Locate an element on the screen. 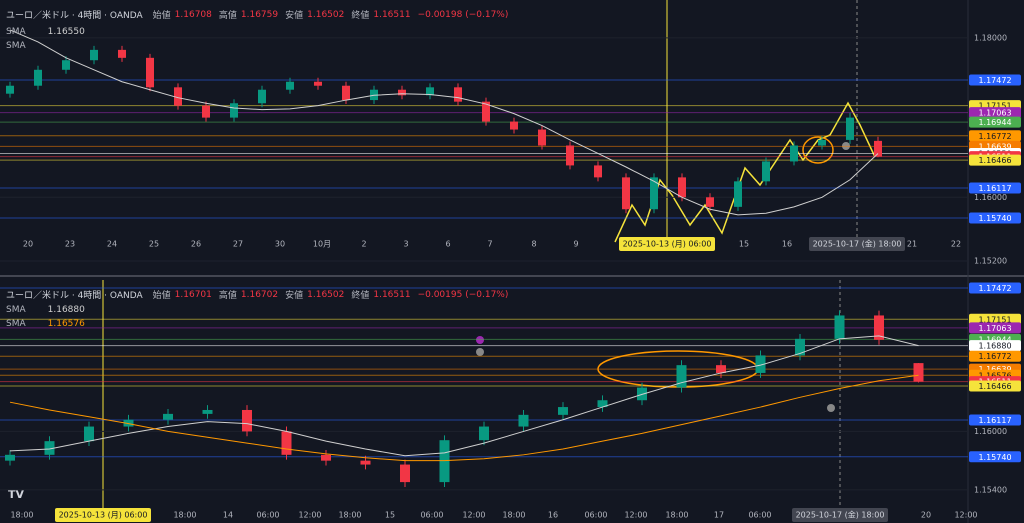 The height and width of the screenshot is (523, 1024). price-label: 1.16944 is located at coordinates (994, 122).